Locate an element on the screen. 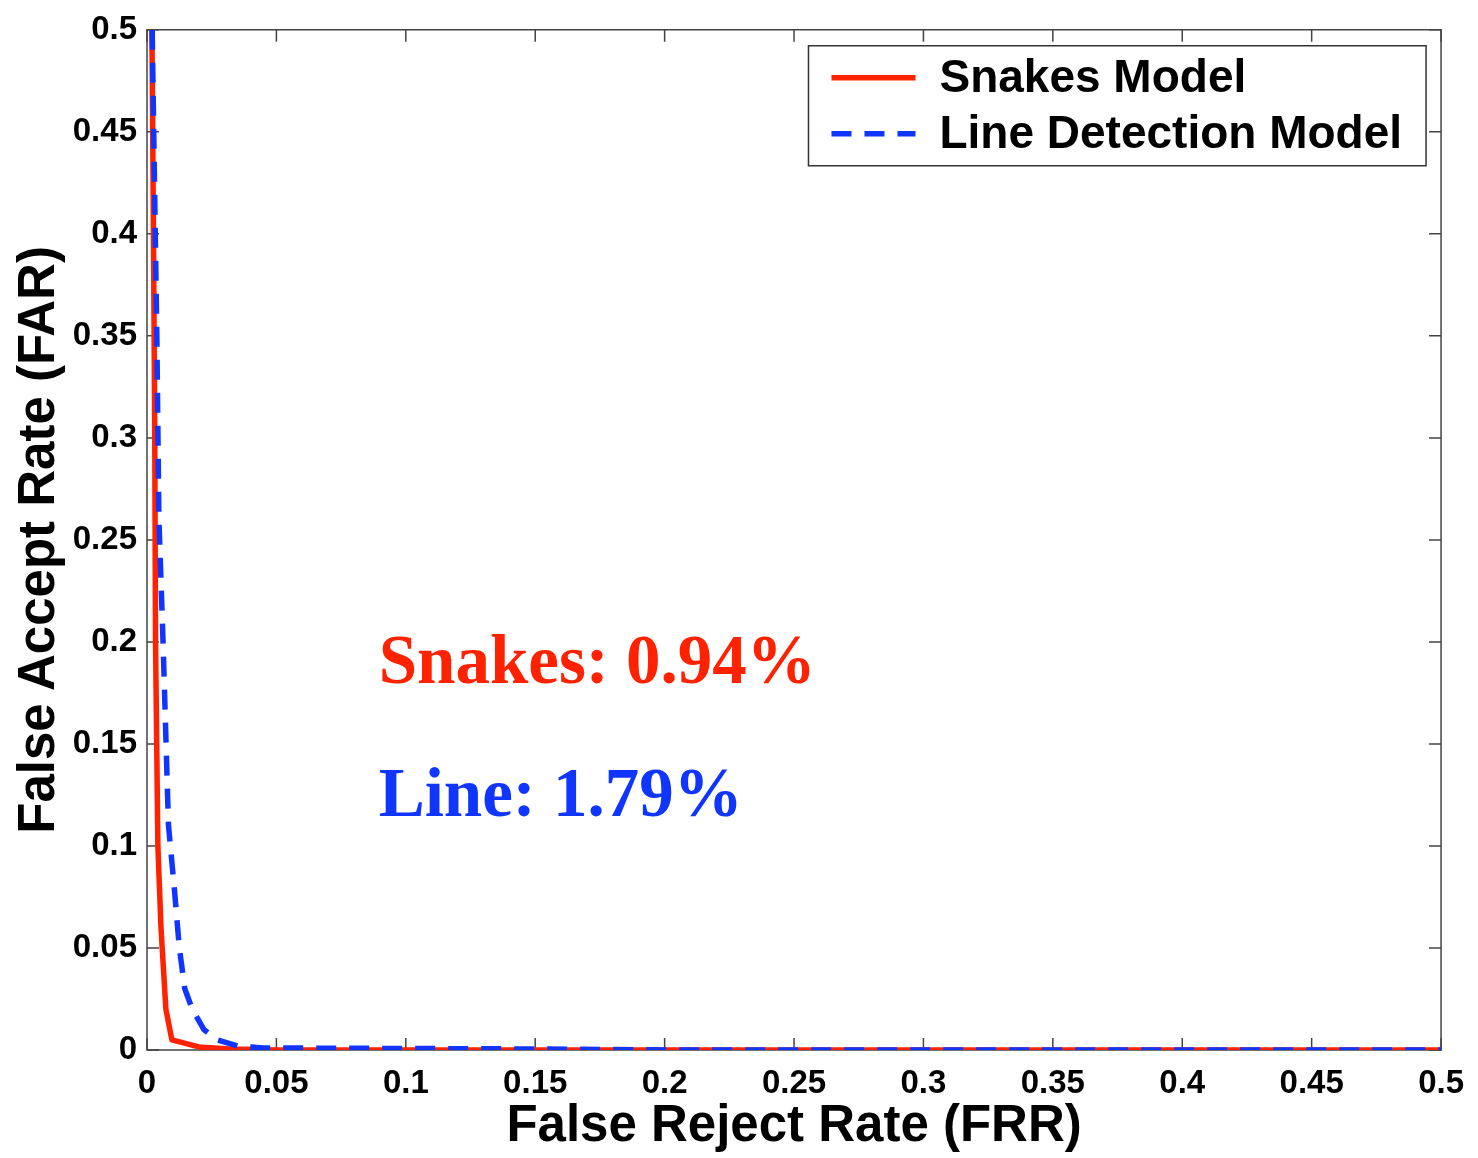  y-tick-label: 0.4 is located at coordinates (114, 231).